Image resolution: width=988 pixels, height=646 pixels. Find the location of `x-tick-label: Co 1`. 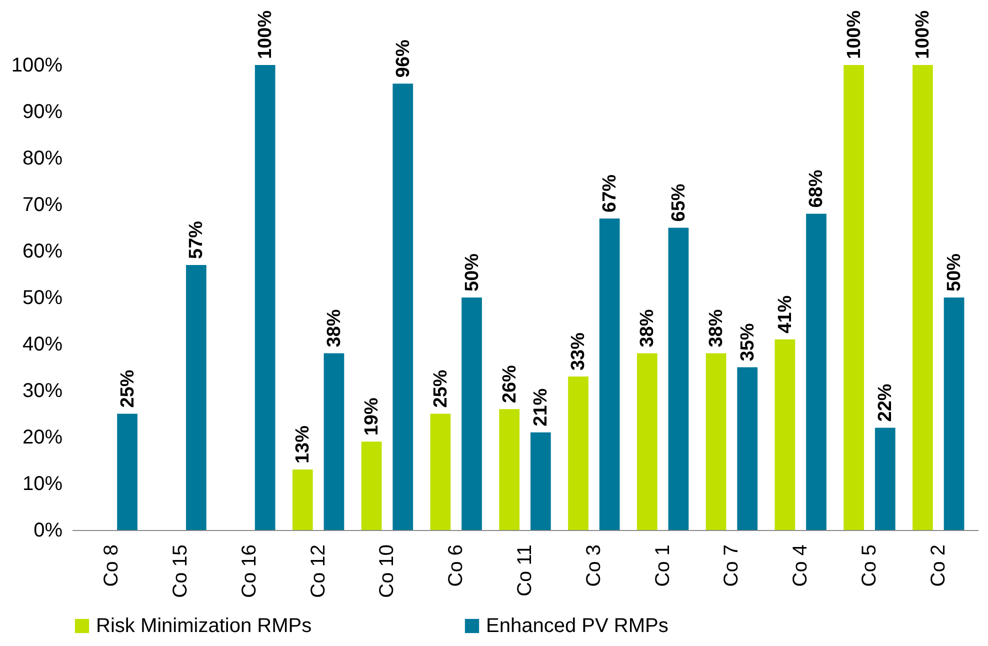

x-tick-label: Co 1 is located at coordinates (663, 565).